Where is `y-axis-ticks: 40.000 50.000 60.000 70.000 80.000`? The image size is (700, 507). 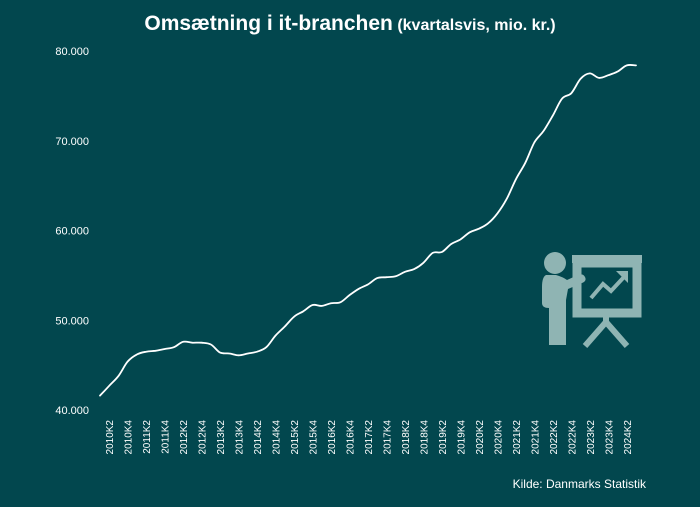
y-axis-ticks: 40.000 50.000 60.000 70.000 80.000 is located at coordinates (72, 231).